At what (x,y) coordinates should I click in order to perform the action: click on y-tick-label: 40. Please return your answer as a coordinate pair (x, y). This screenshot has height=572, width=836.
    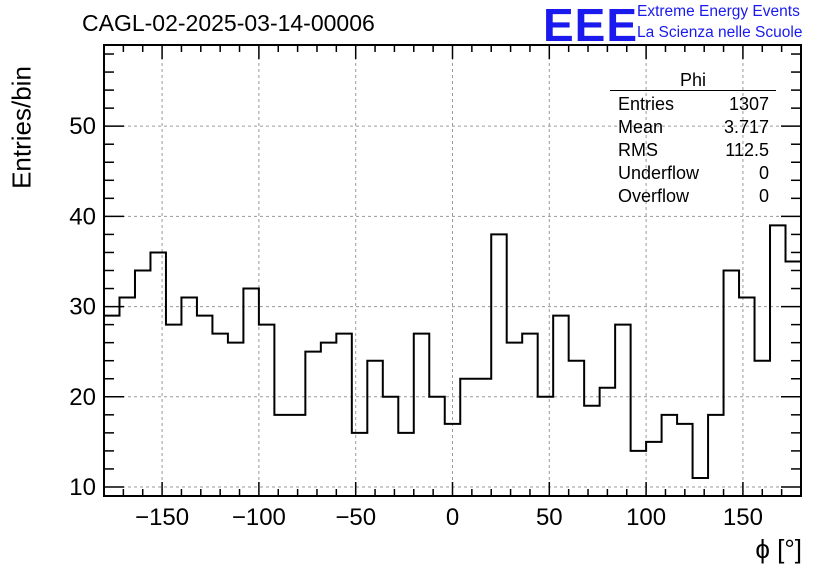
    Looking at the image, I should click on (82, 216).